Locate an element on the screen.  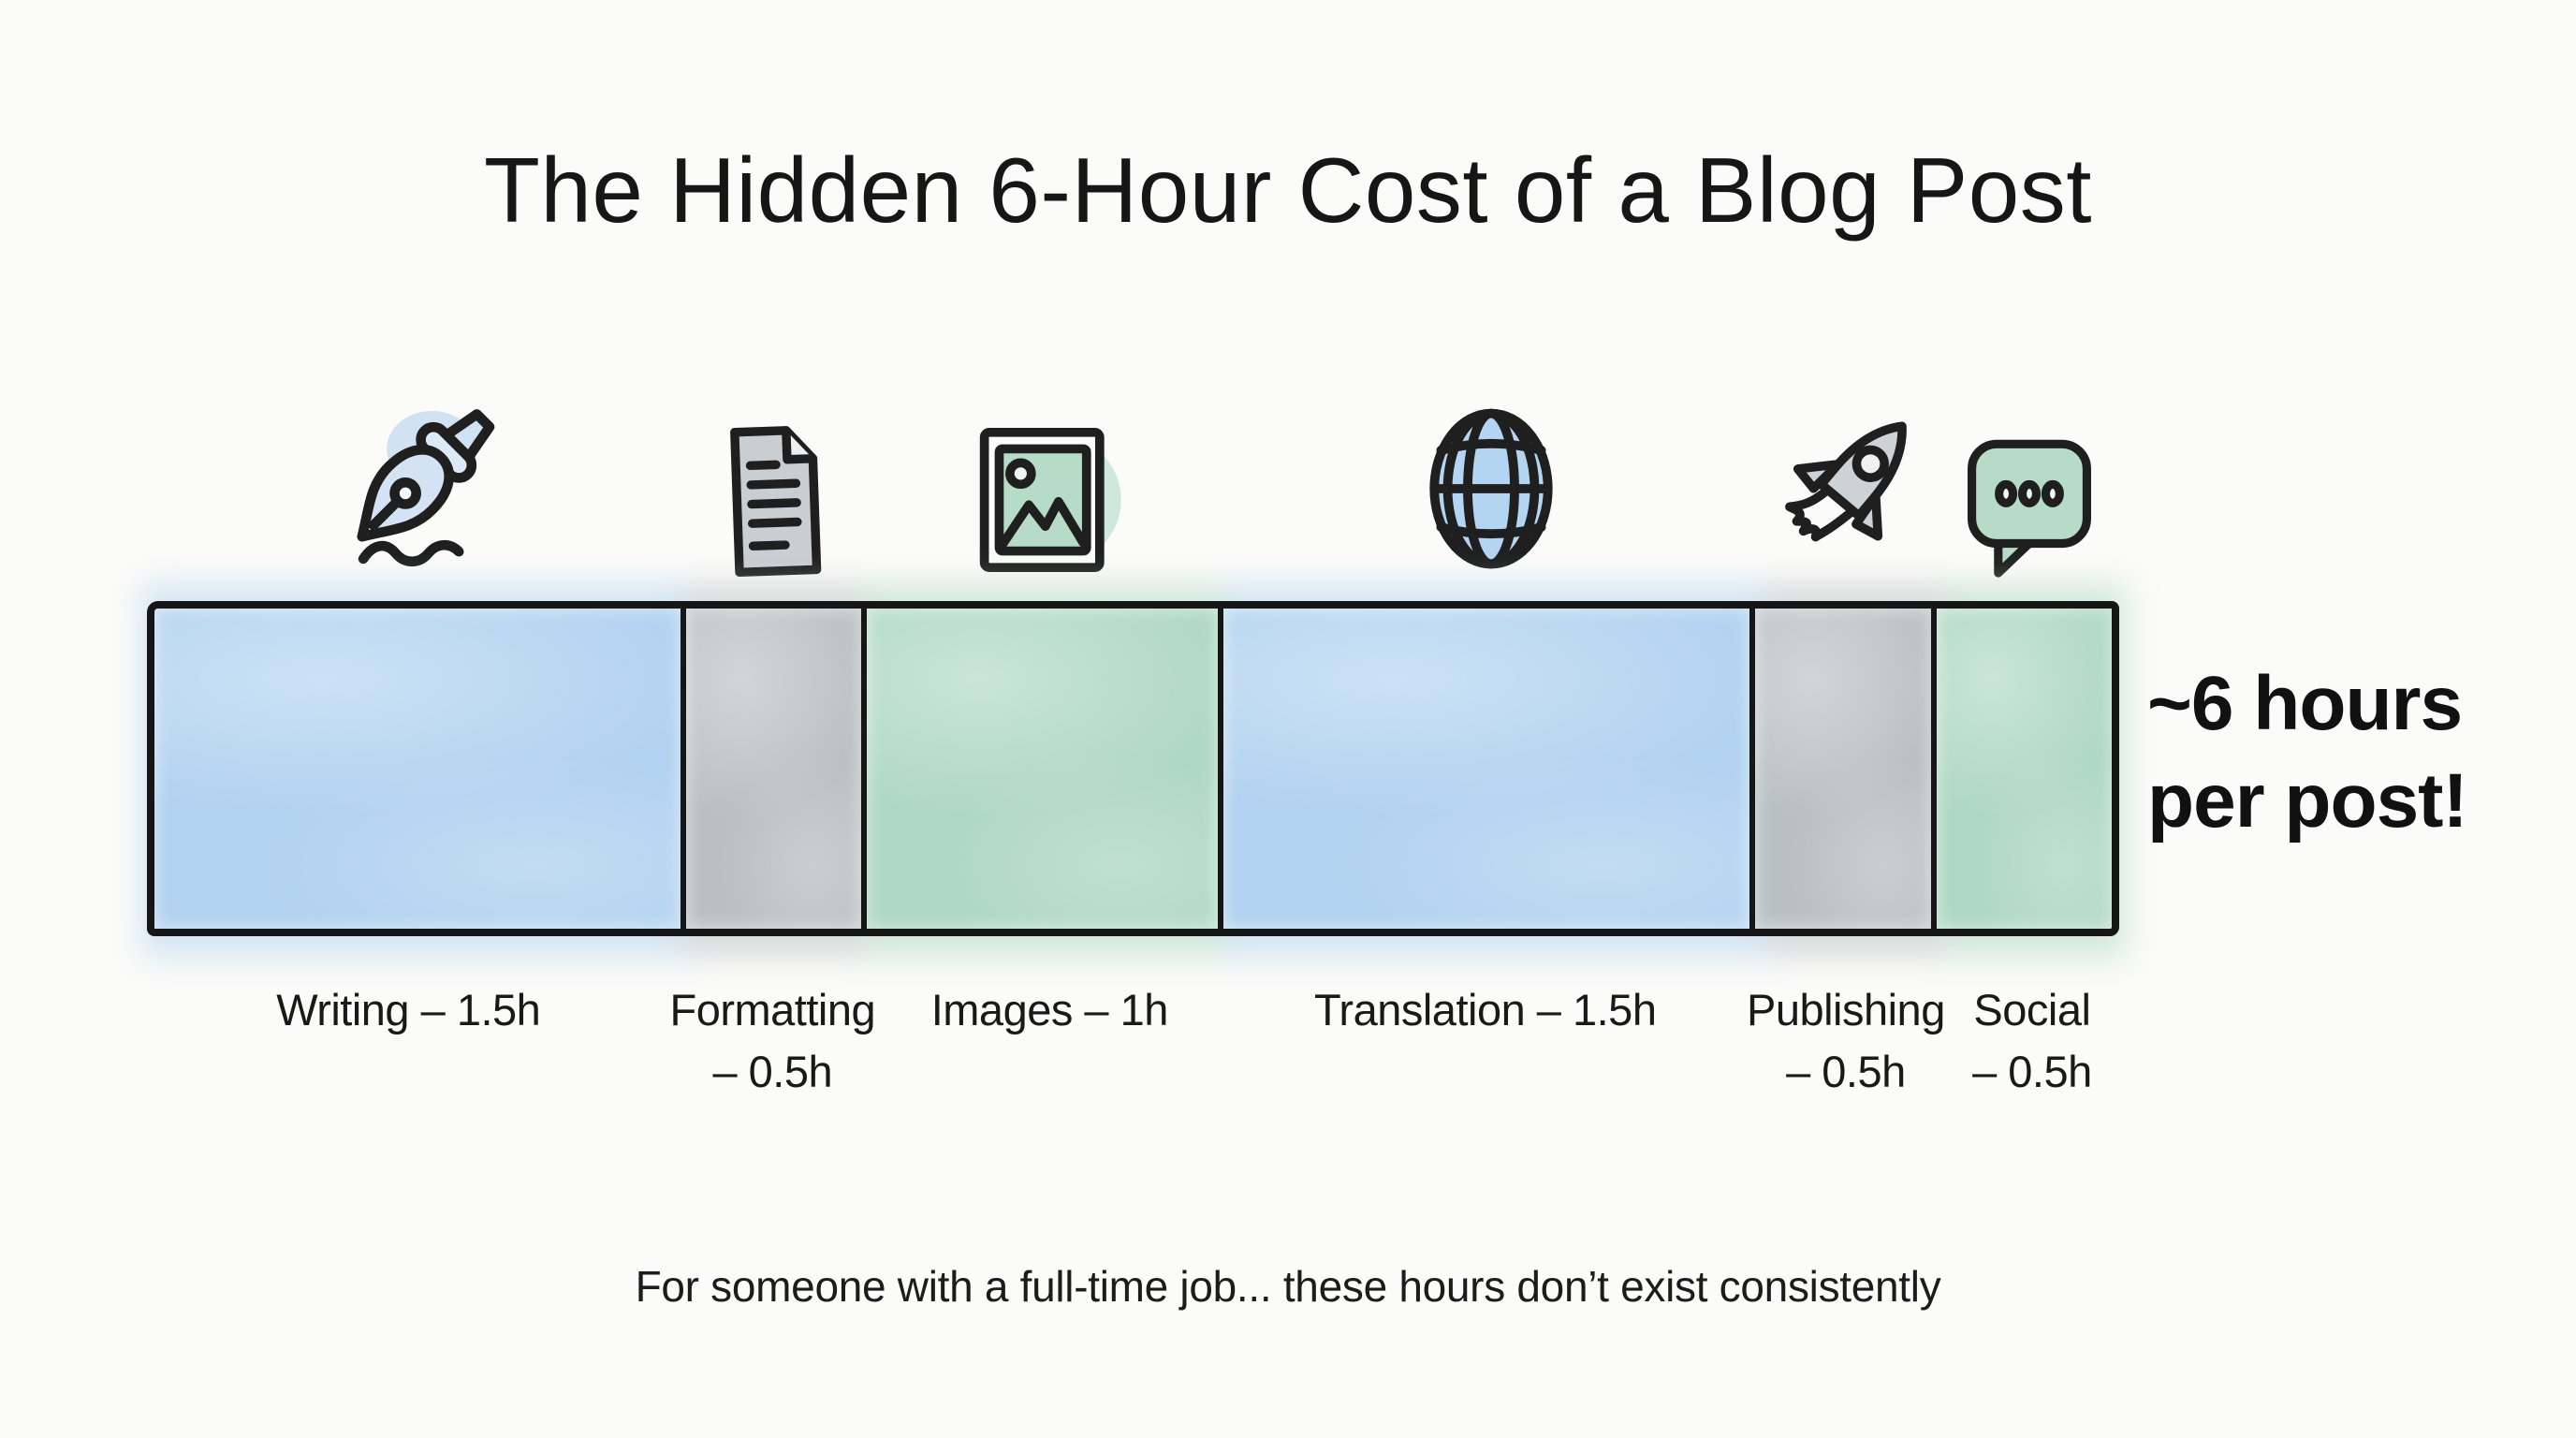
segment-label-publishing: Publishing – 0.5h is located at coordinates (1846, 1041).